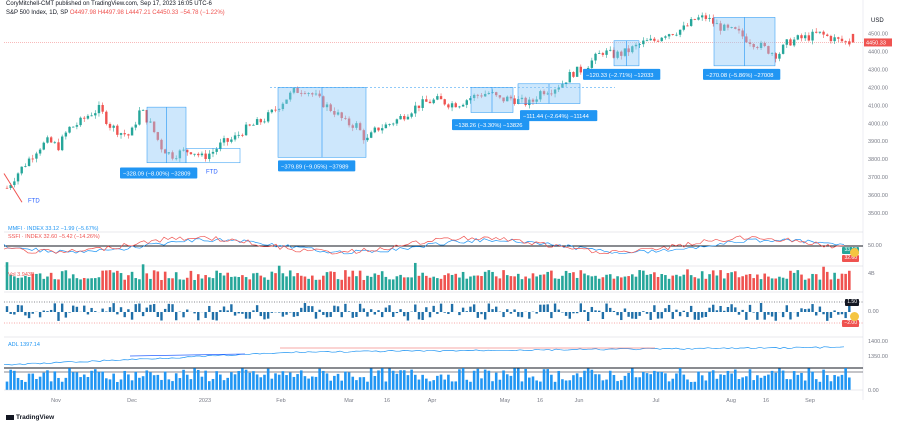 Image resolution: width=900 pixels, height=425 pixels. I want to click on time-axis-label: Sep, so click(810, 401).